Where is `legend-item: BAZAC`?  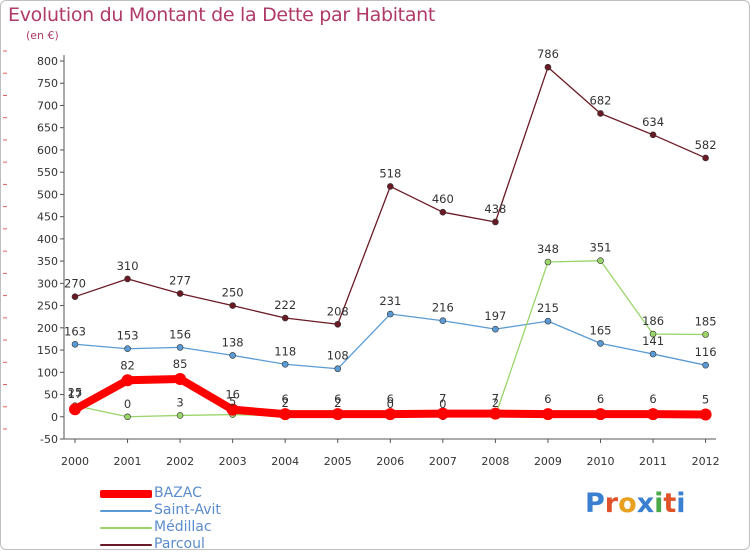 legend-item: BAZAC is located at coordinates (190, 493).